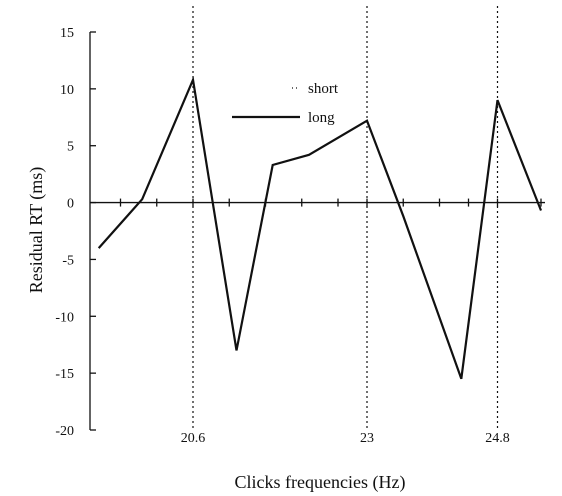  What do you see at coordinates (193, 438) in the screenshot?
I see `x-tick-label-0: 20.6` at bounding box center [193, 438].